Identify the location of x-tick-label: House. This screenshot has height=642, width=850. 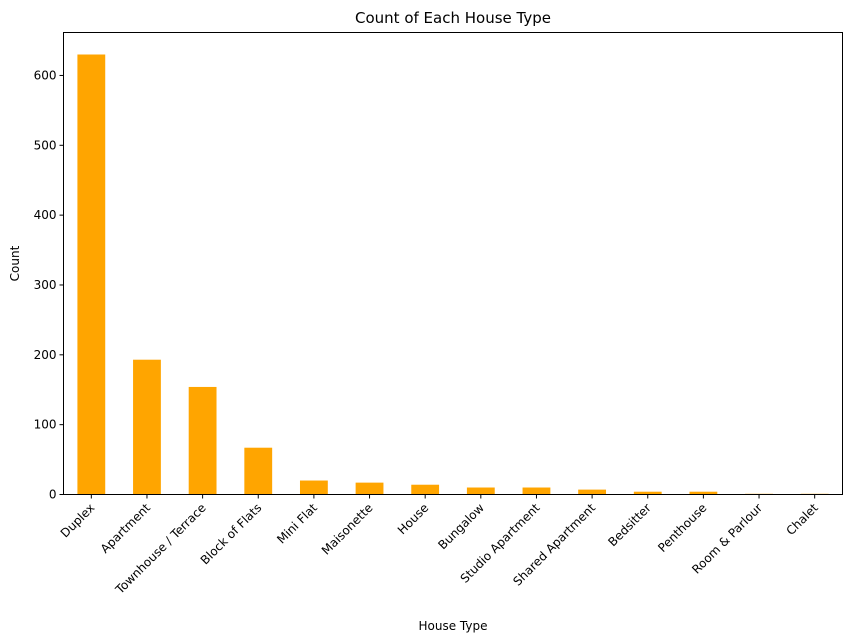
(413, 519).